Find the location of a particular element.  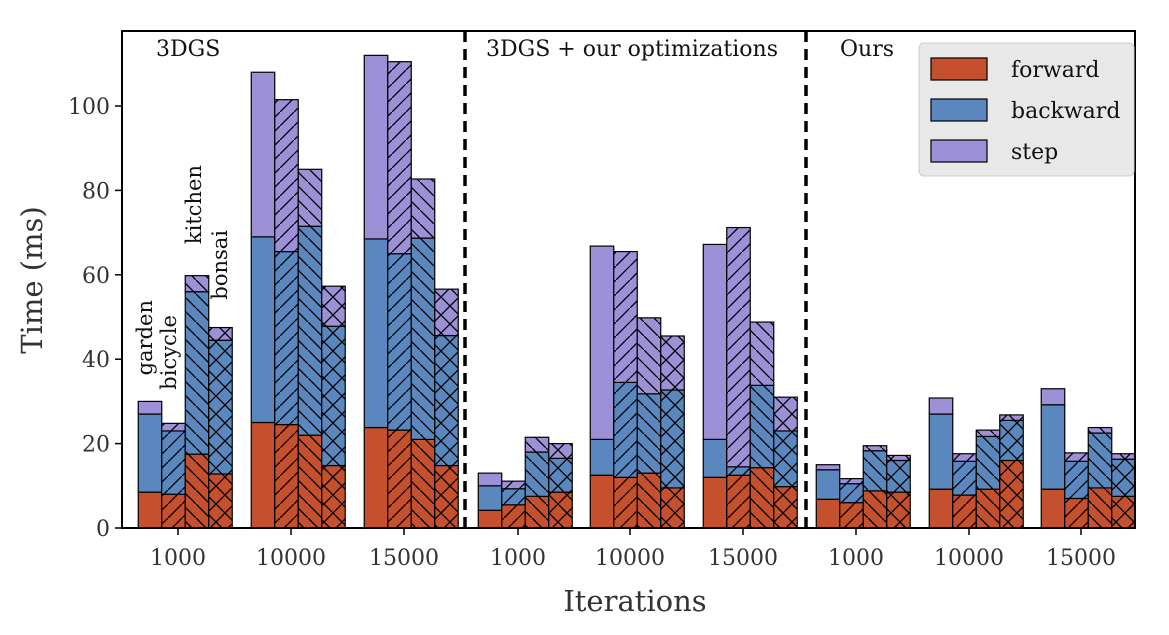

bar-hatch-backward-p0-g2-s1 is located at coordinates (399, 342).